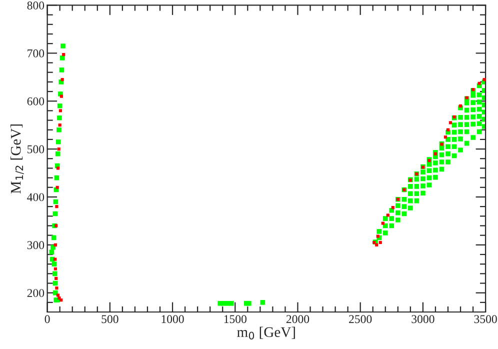 This screenshot has height=349, width=498. What do you see at coordinates (35, 245) in the screenshot?
I see `y-tick-label: 300` at bounding box center [35, 245].